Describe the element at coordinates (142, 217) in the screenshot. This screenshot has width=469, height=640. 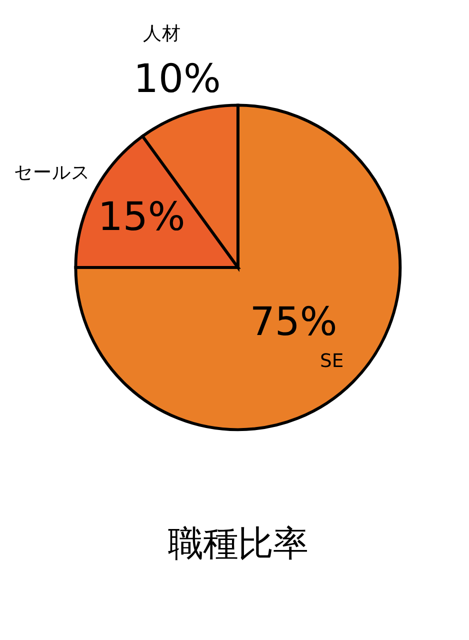
I see `data-label: 15%` at that location.